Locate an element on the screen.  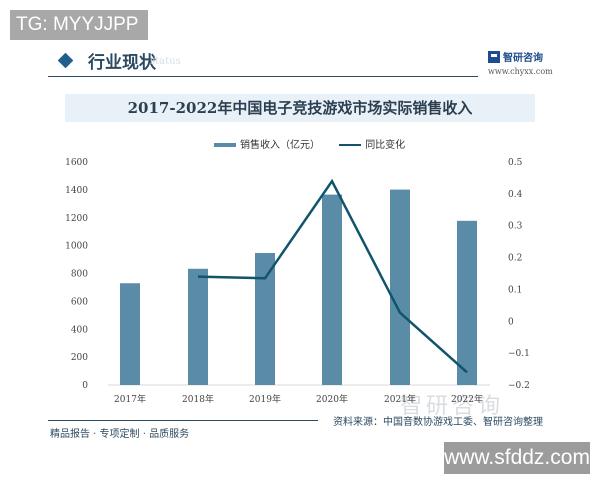
left-tick-label: 1000 is located at coordinates (76, 247).